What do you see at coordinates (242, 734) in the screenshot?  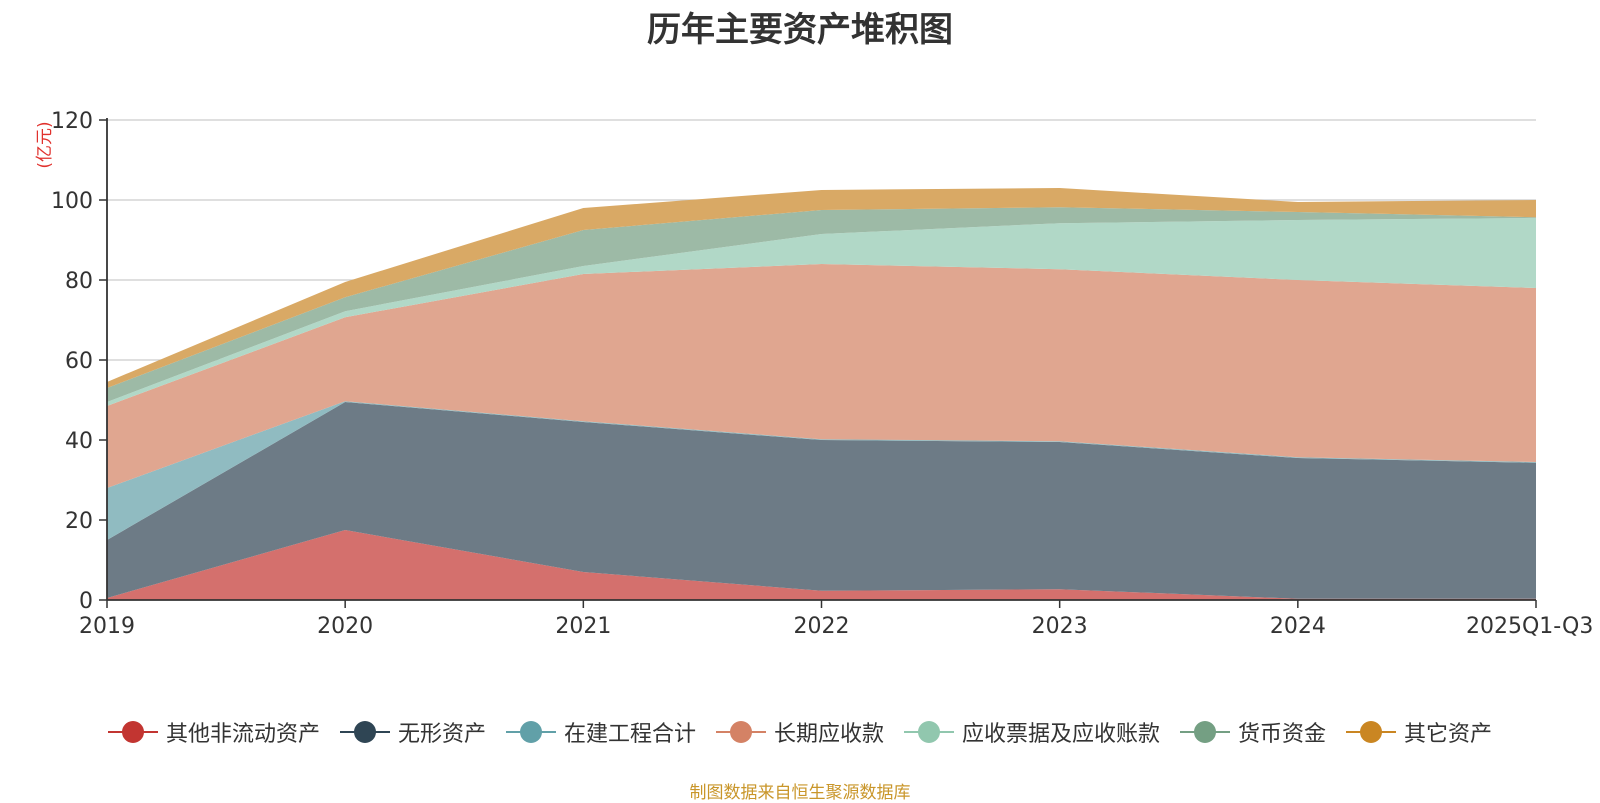 I see `legend-label: 其他非流动资产` at bounding box center [242, 734].